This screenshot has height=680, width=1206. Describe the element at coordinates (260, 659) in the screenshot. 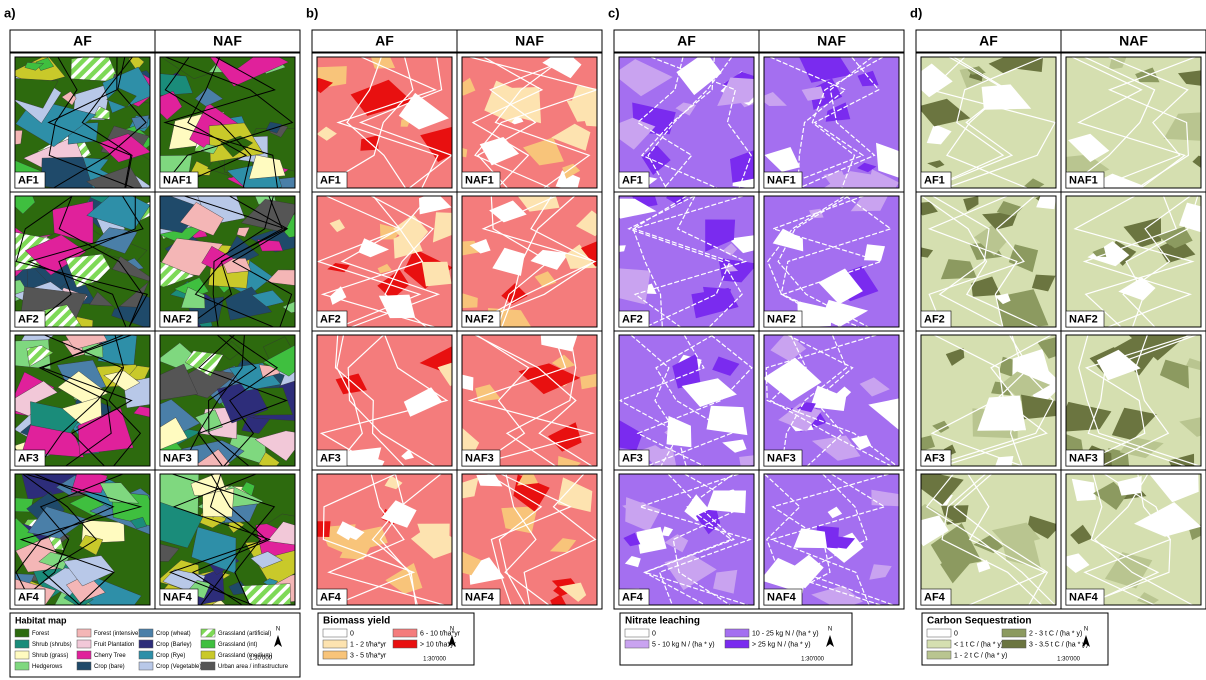

I see `map-scale: 1:30'000` at that location.